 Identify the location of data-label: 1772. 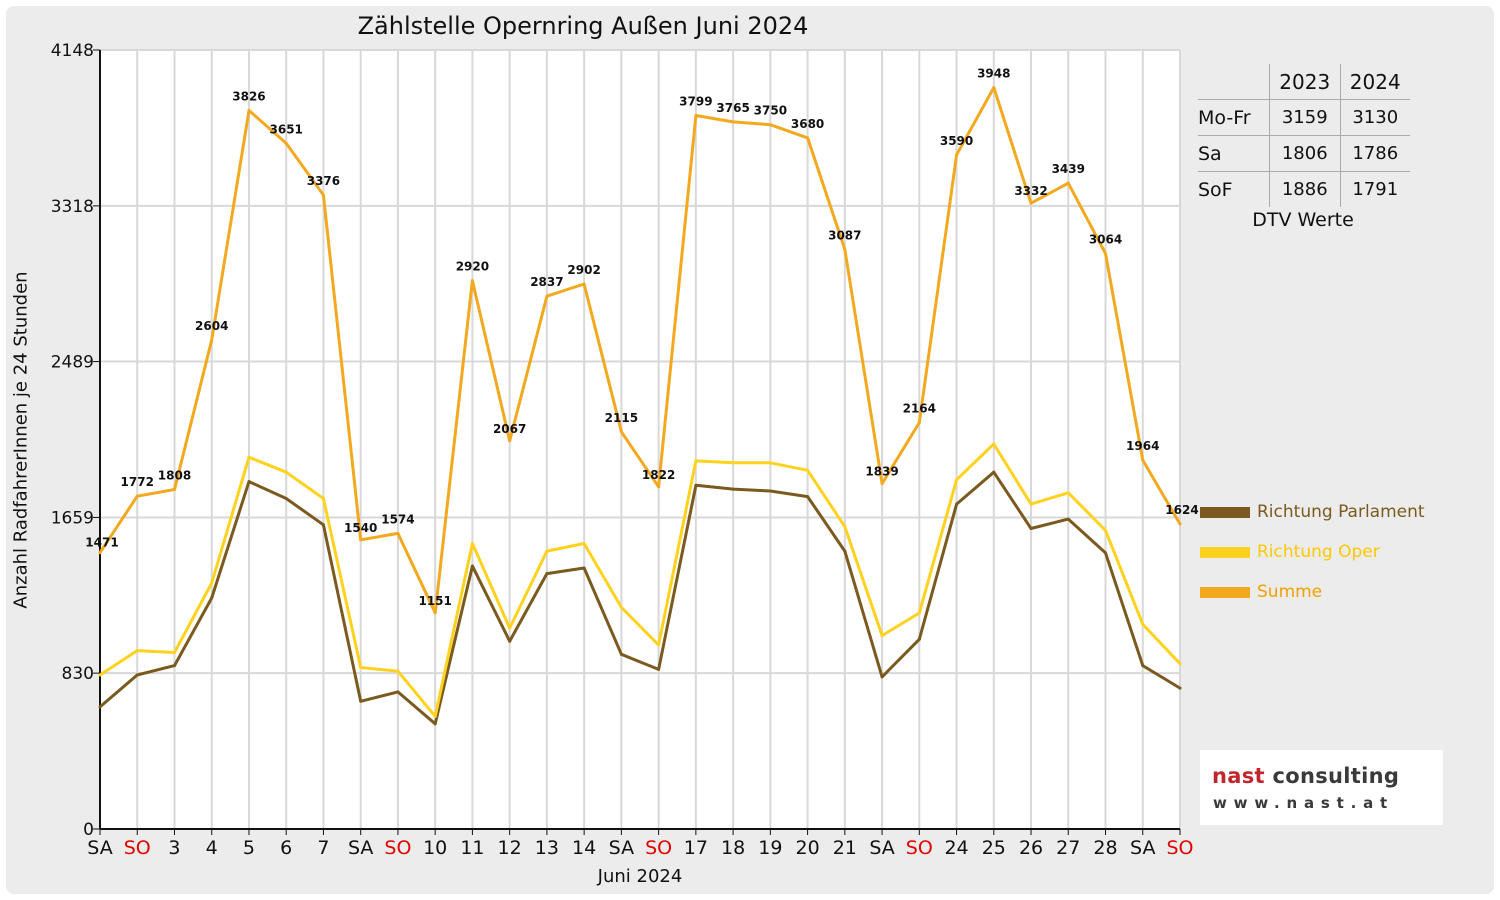
(137, 482).